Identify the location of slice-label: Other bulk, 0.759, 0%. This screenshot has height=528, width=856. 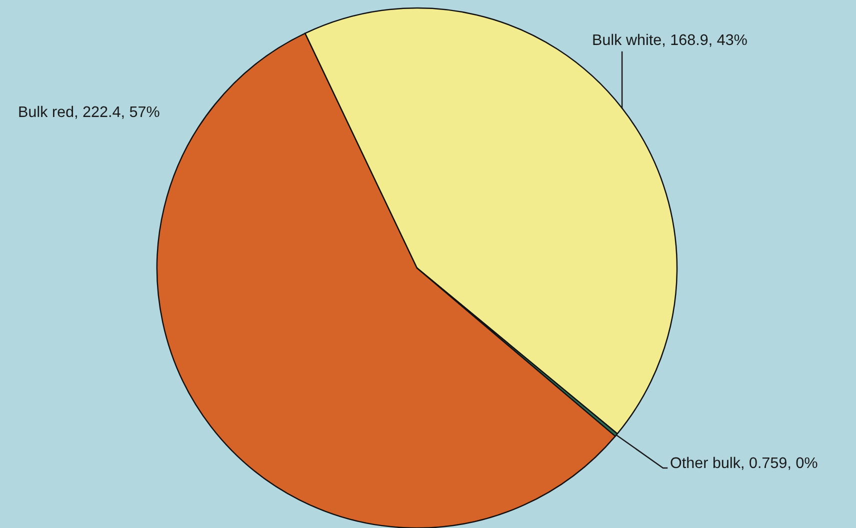
(744, 463).